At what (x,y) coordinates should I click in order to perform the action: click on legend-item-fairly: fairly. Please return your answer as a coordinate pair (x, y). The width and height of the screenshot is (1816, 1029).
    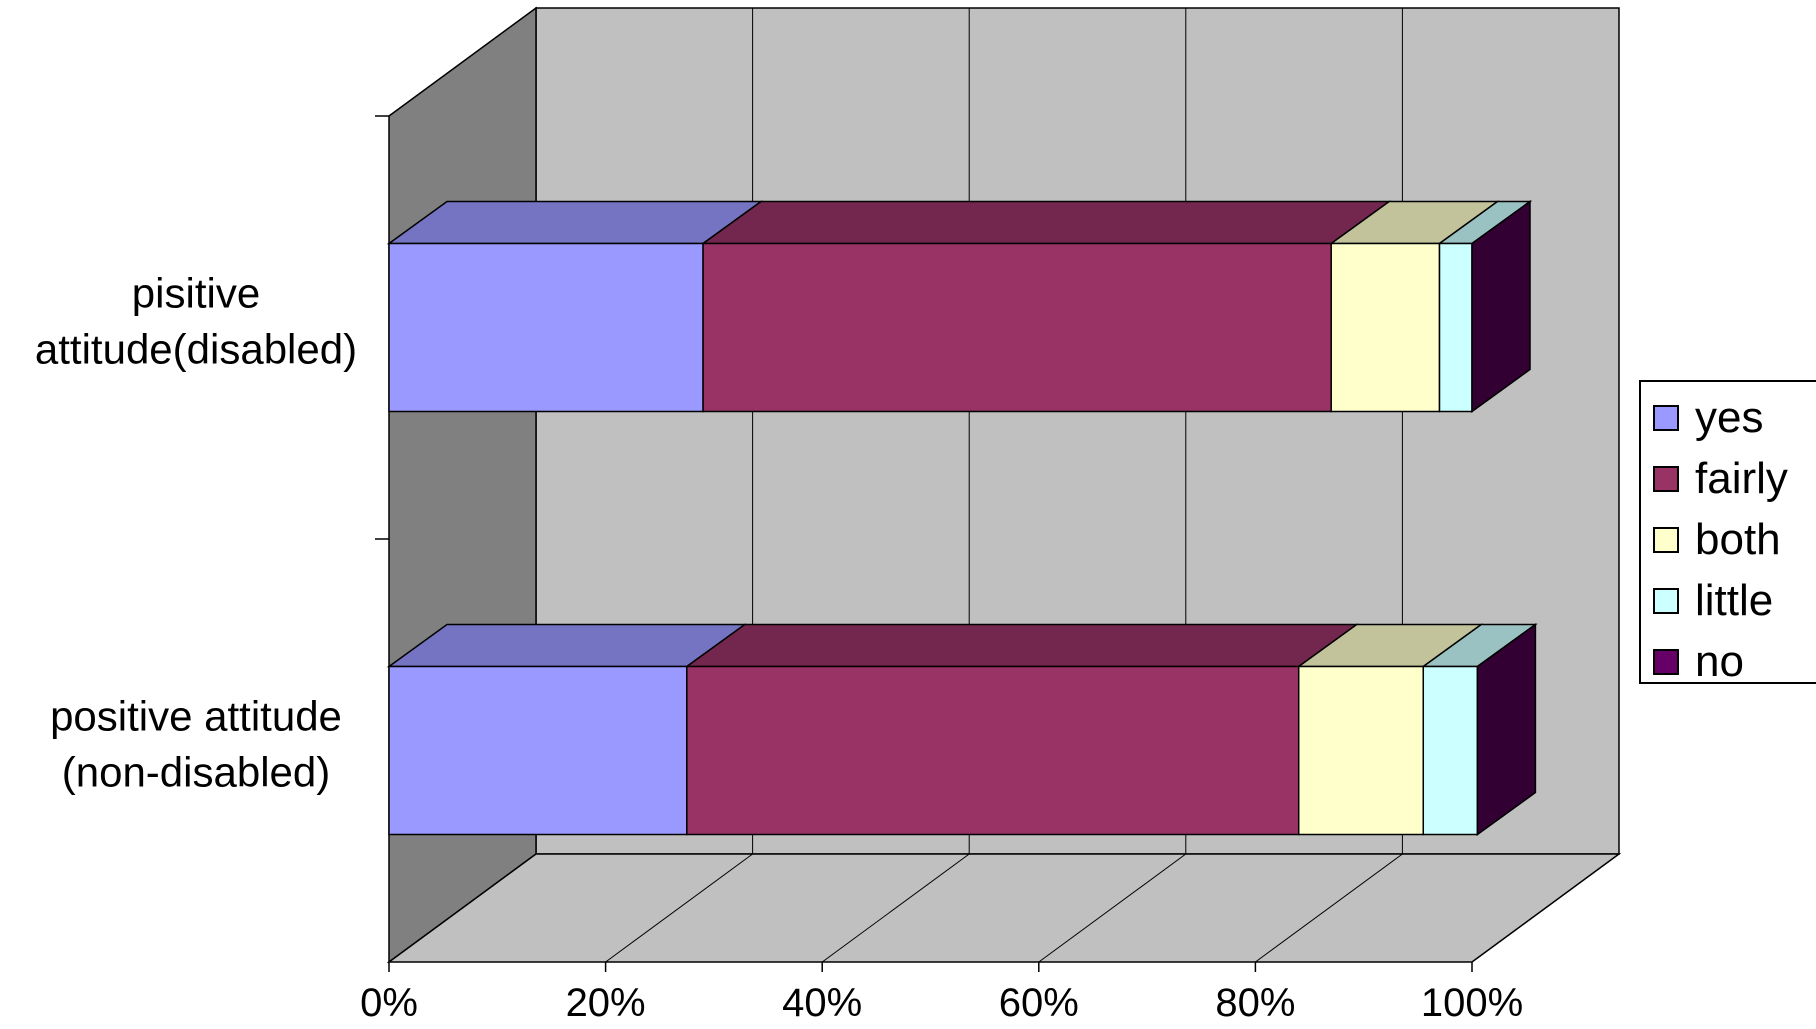
    Looking at the image, I should click on (1720, 478).